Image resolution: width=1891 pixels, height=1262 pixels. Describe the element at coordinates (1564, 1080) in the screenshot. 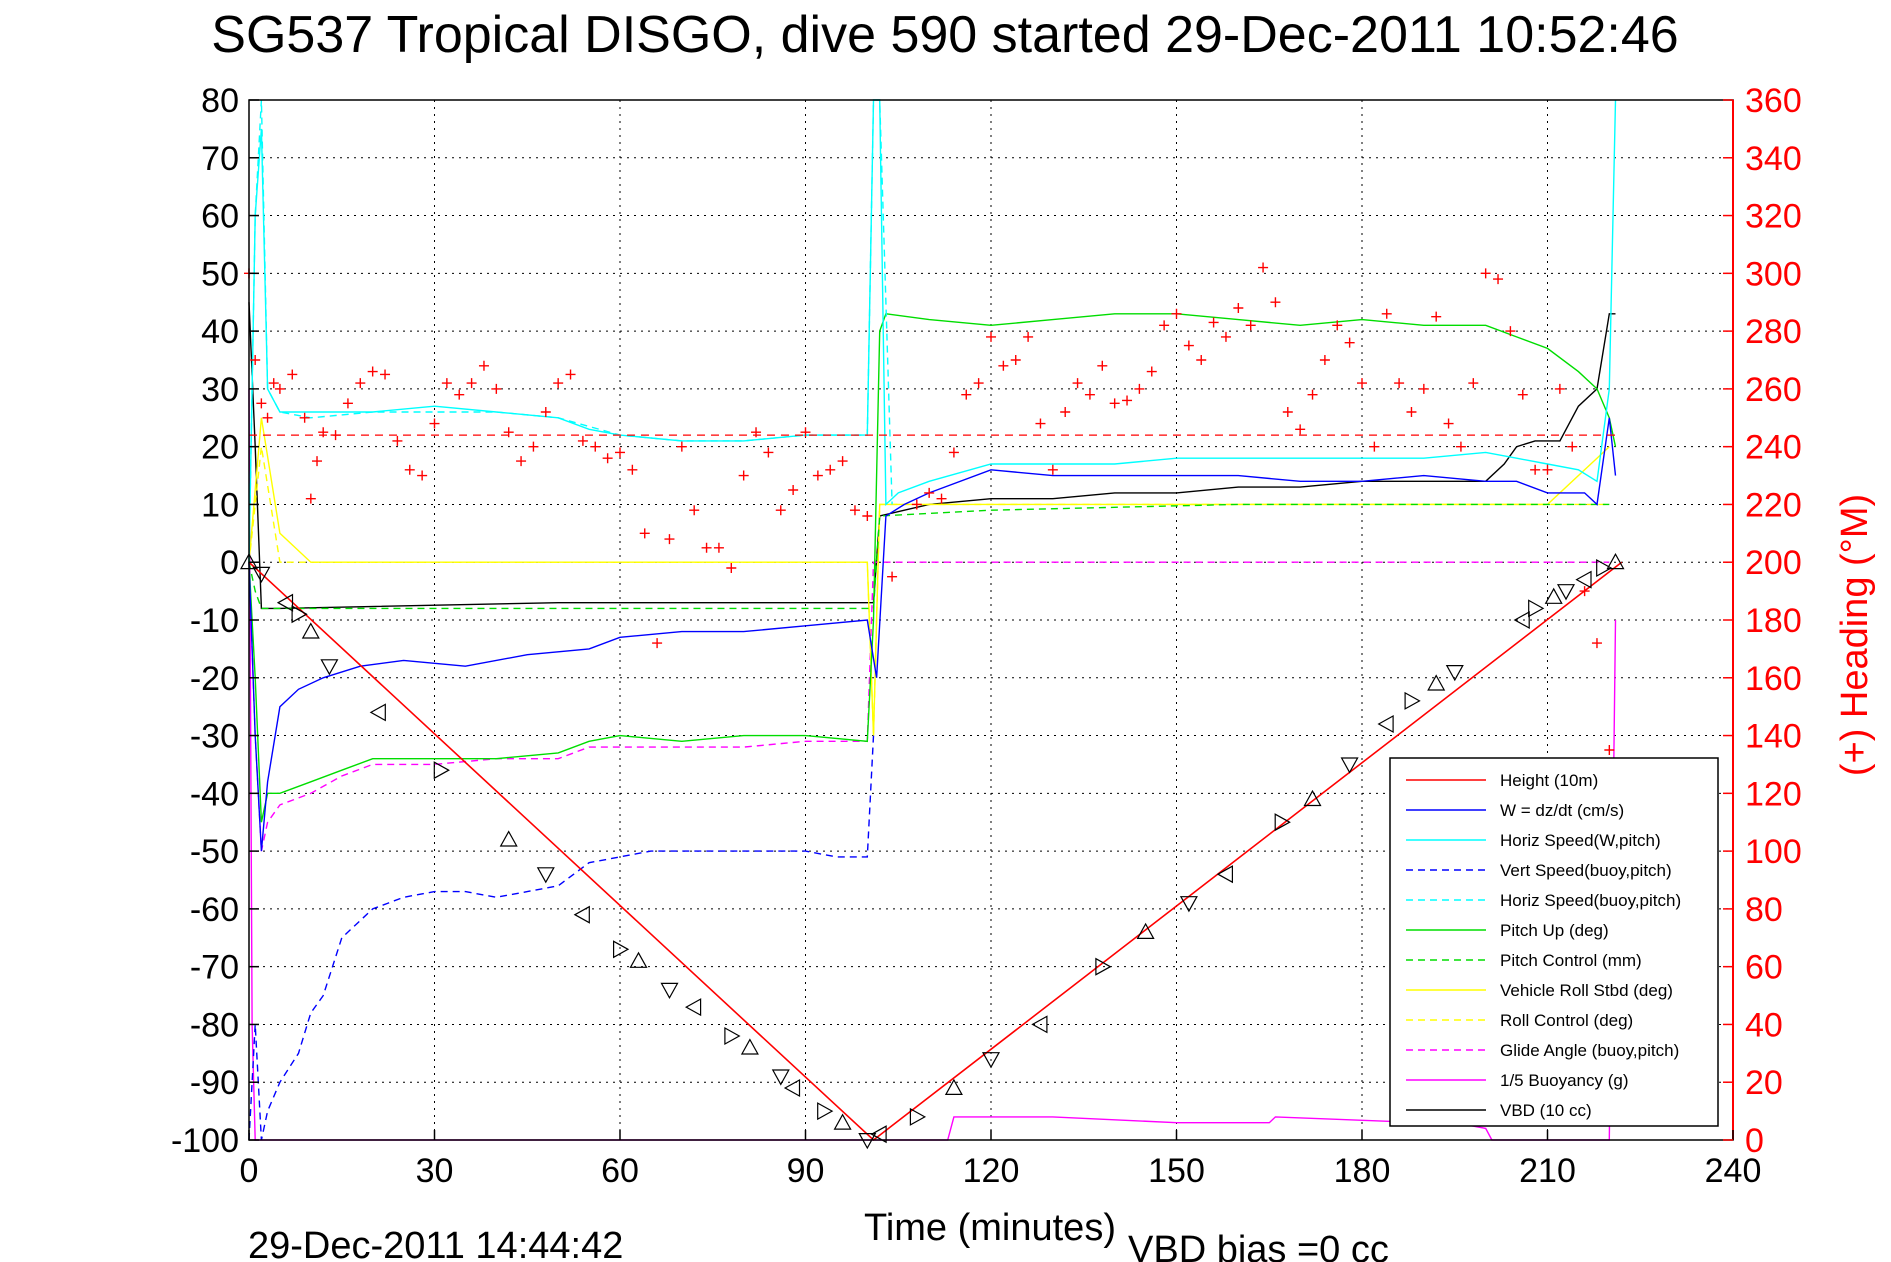

I see `legend-label: 1/5 Buoyancy (g)` at that location.